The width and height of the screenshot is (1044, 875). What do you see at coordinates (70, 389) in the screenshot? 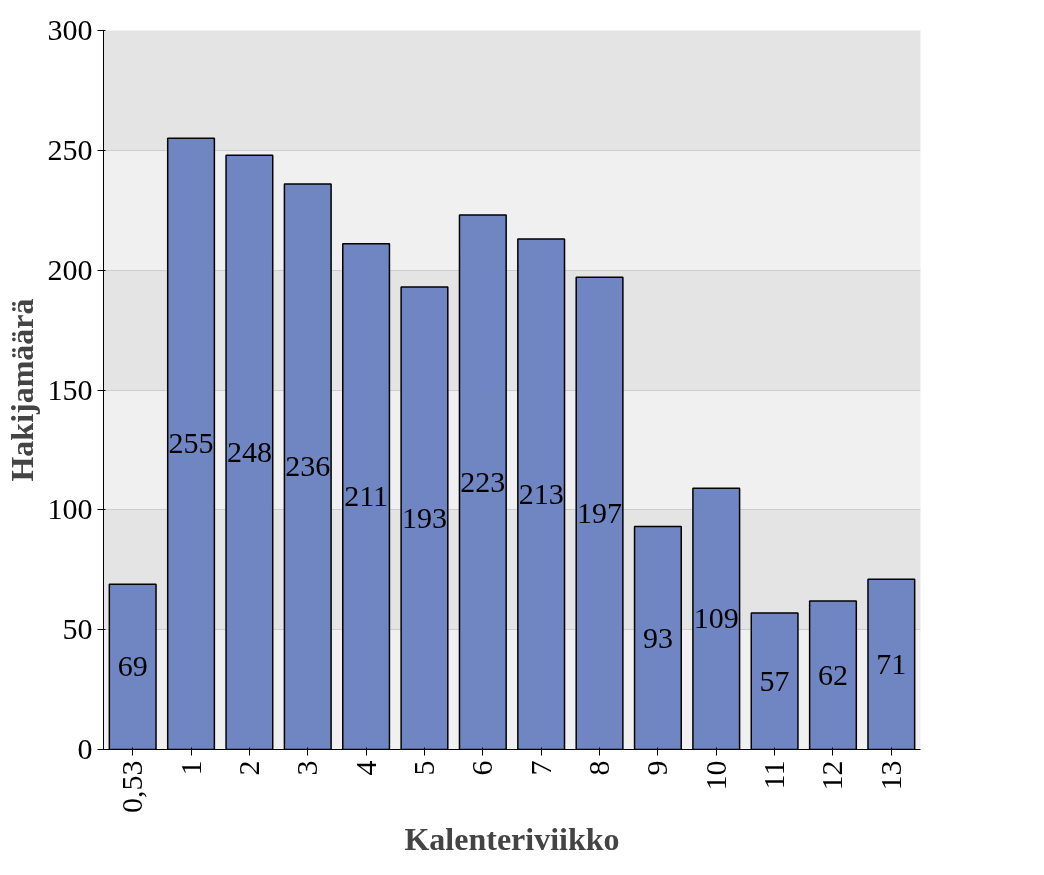
I see `y-tick-label: 150` at bounding box center [70, 389].